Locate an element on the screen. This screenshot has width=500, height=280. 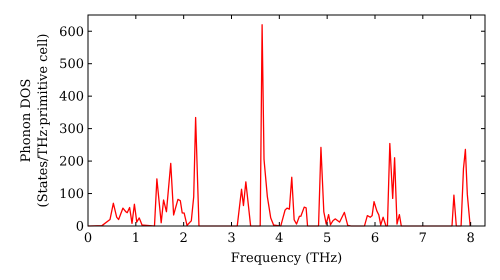
x-tick-label: 3 is located at coordinates (231, 238).